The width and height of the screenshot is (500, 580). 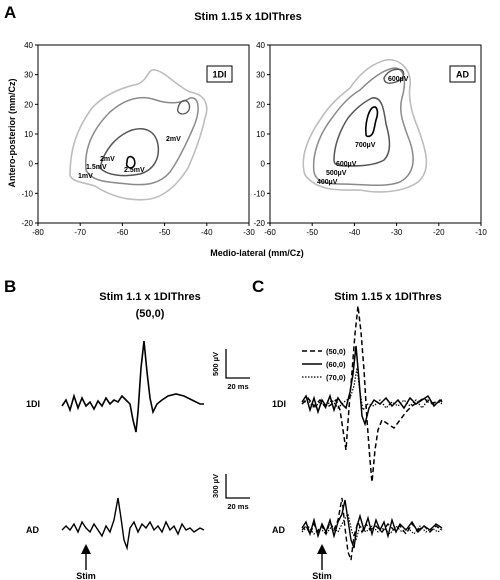 I want to click on panel-c-stim-label: Stim, so click(x=322, y=575).